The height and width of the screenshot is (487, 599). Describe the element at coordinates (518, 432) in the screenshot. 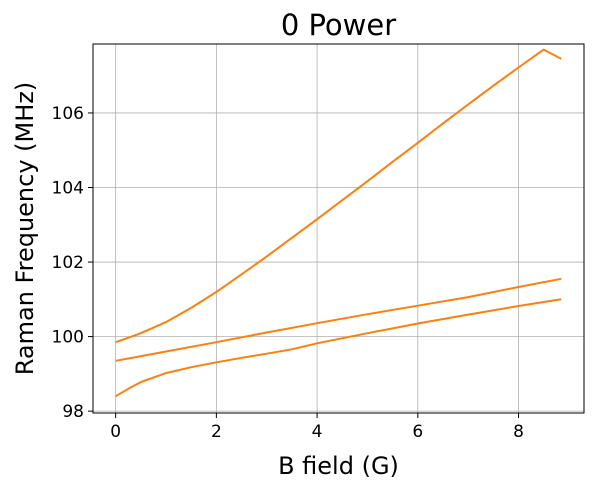

I see `x-tick-label: 8` at that location.